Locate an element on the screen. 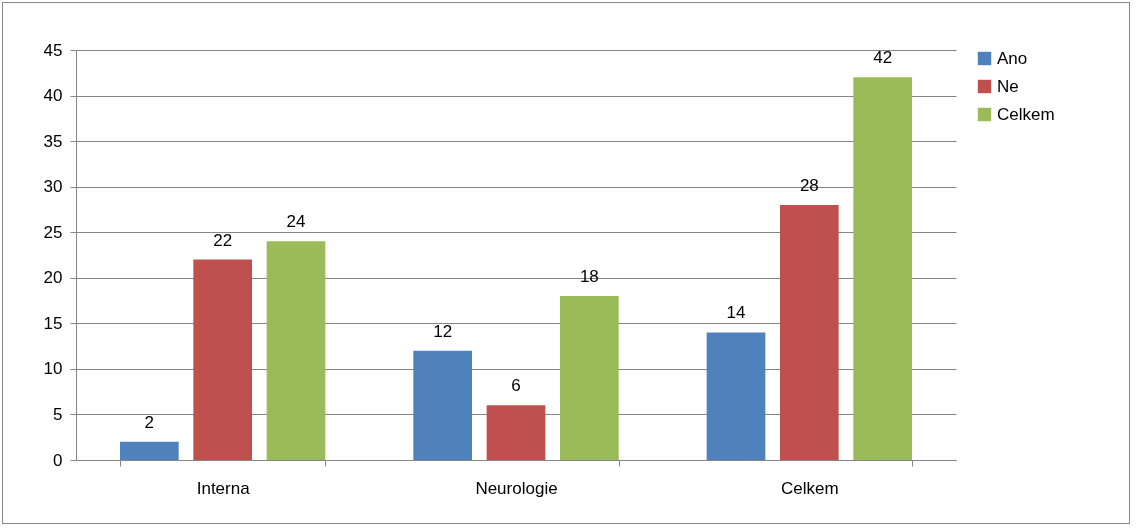 This screenshot has width=1138, height=530. data-label: 28 is located at coordinates (809, 185).